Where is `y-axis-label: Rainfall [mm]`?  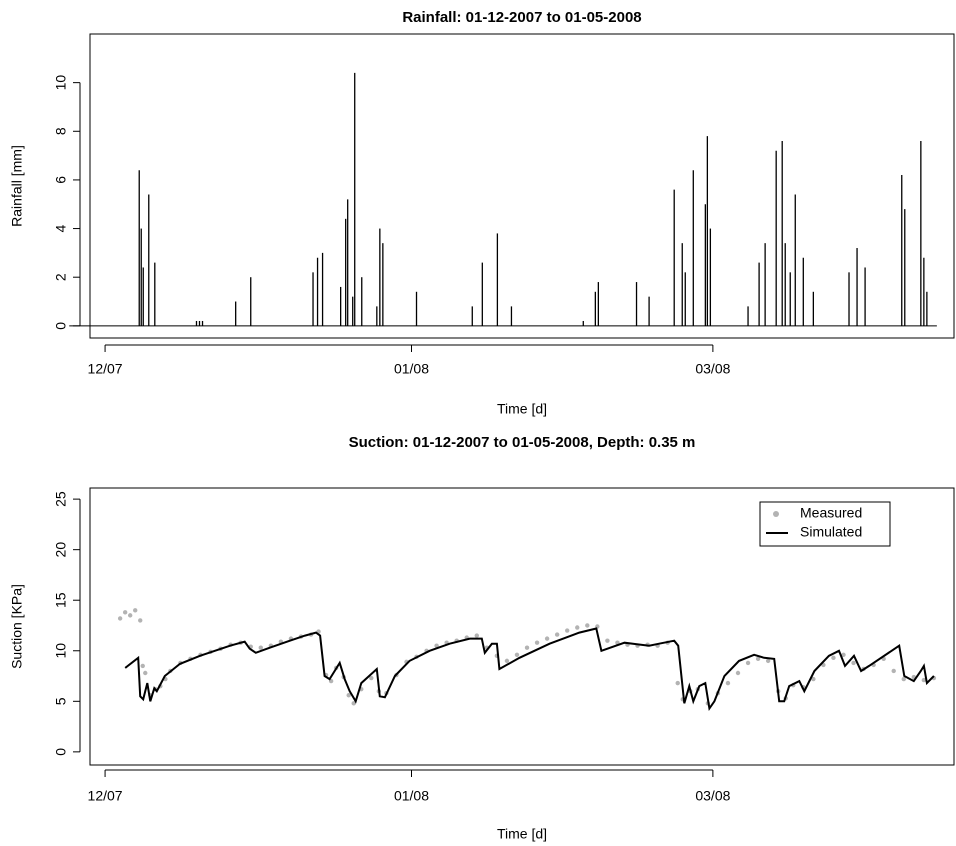 y-axis-label: Rainfall [mm] is located at coordinates (17, 186).